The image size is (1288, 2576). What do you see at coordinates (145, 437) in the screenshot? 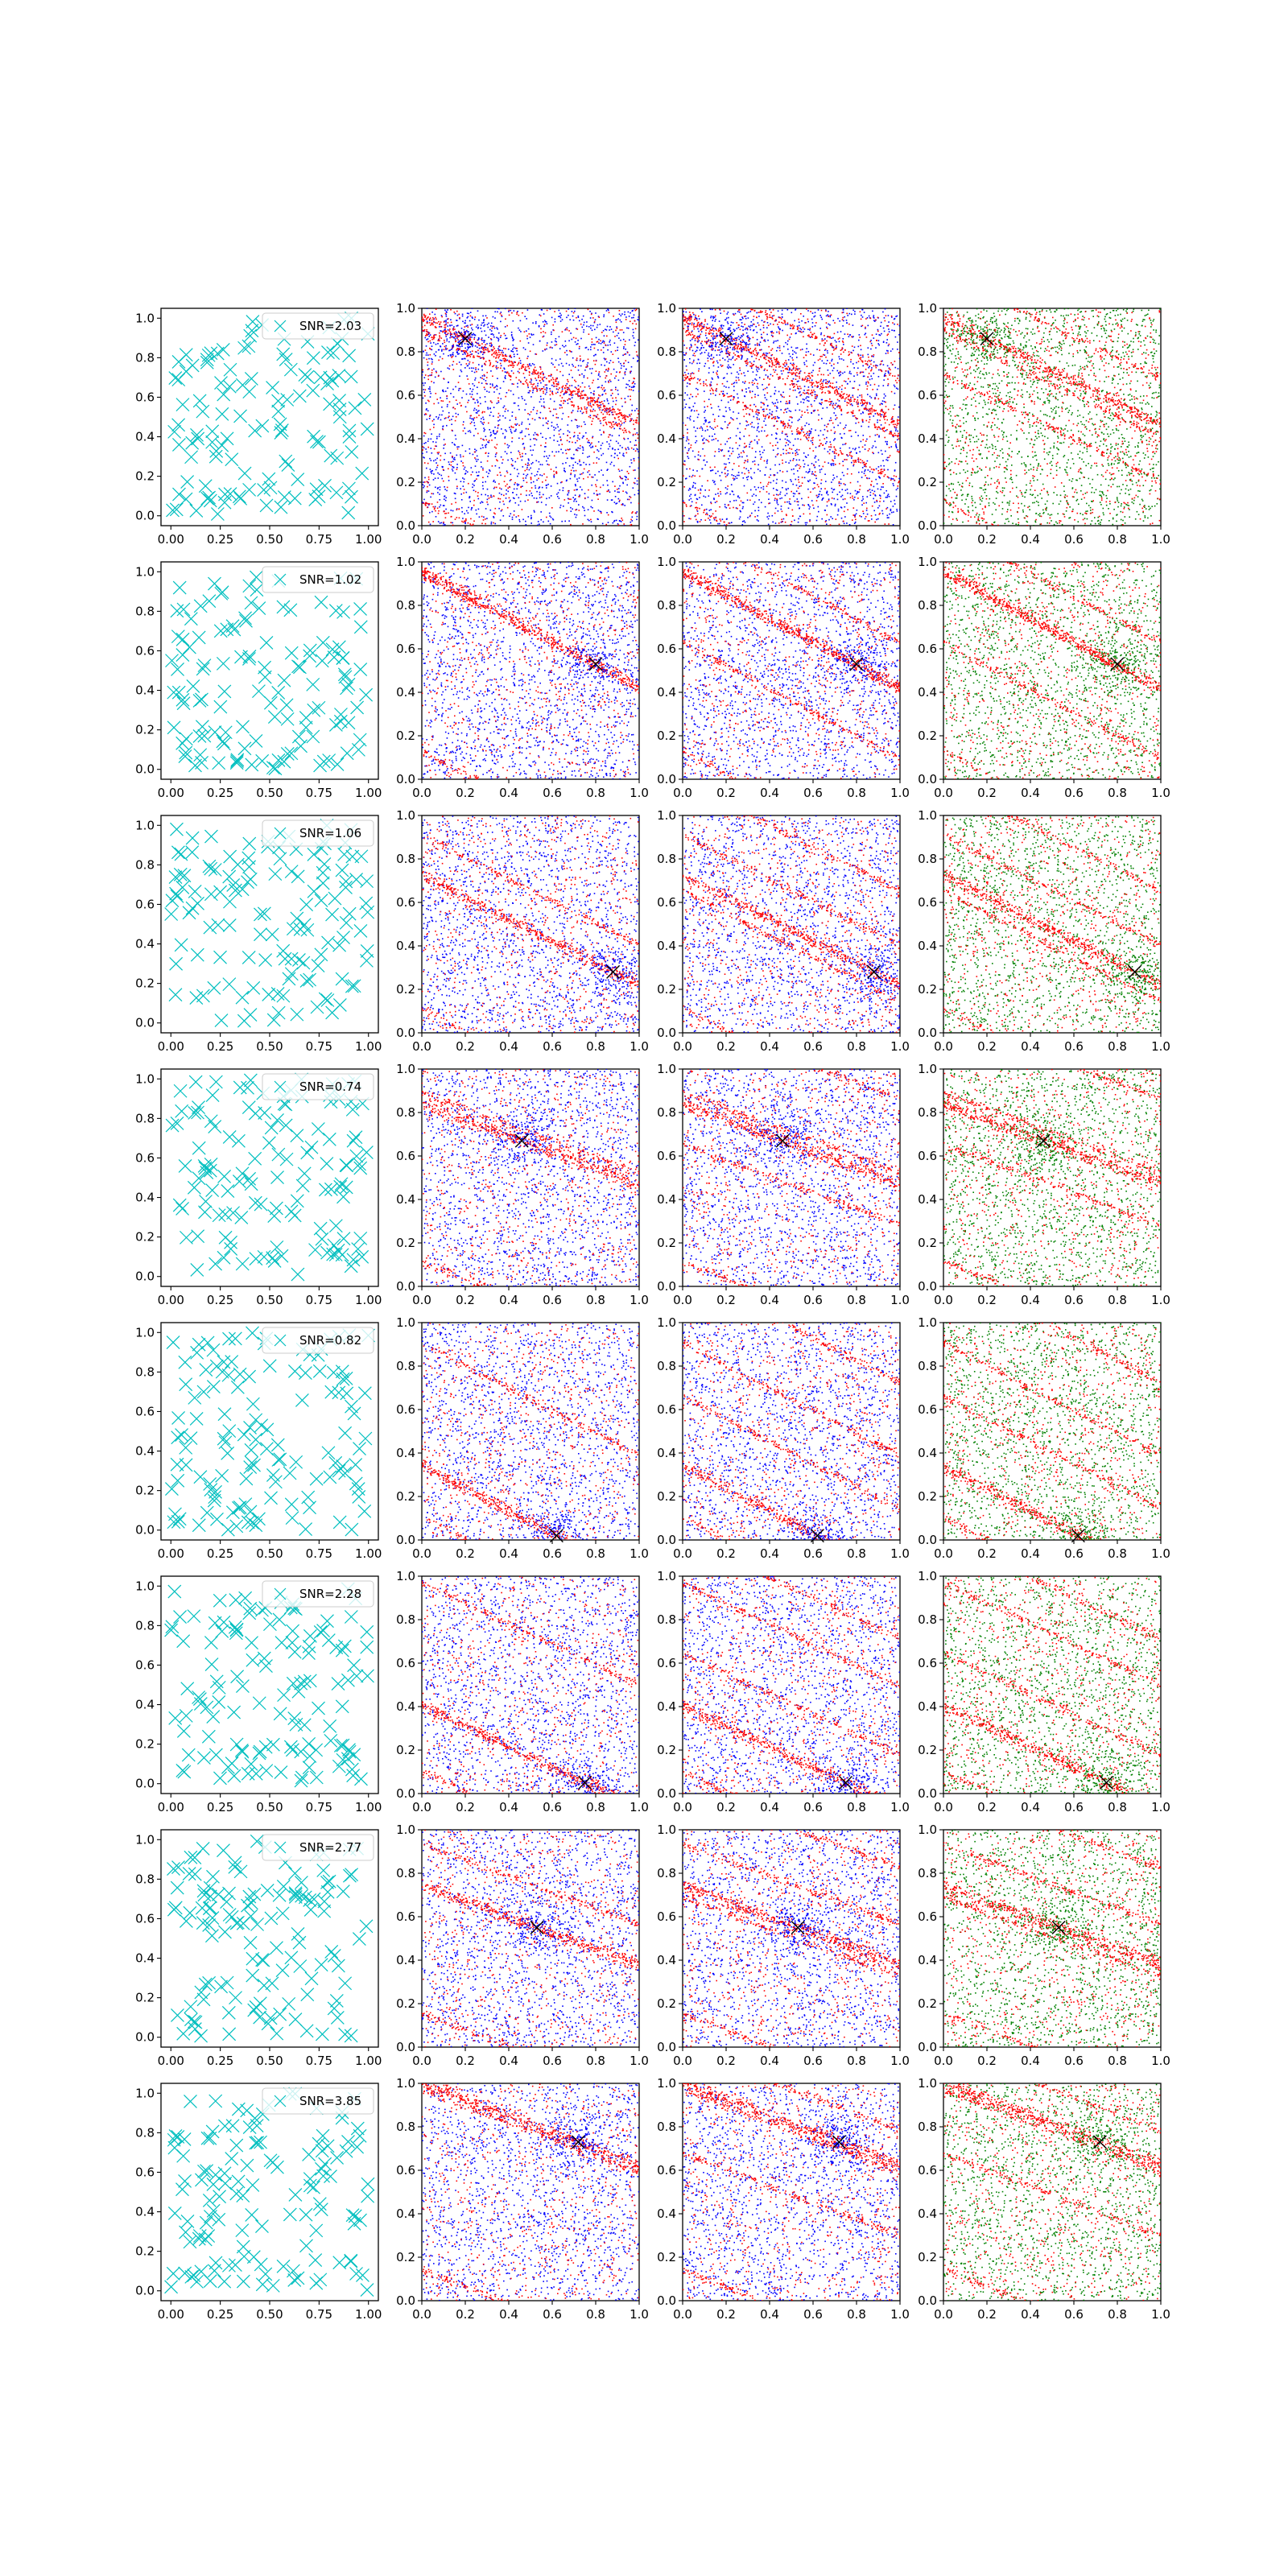
I see `cross-panel-ytick-label: 0.4` at bounding box center [145, 437].